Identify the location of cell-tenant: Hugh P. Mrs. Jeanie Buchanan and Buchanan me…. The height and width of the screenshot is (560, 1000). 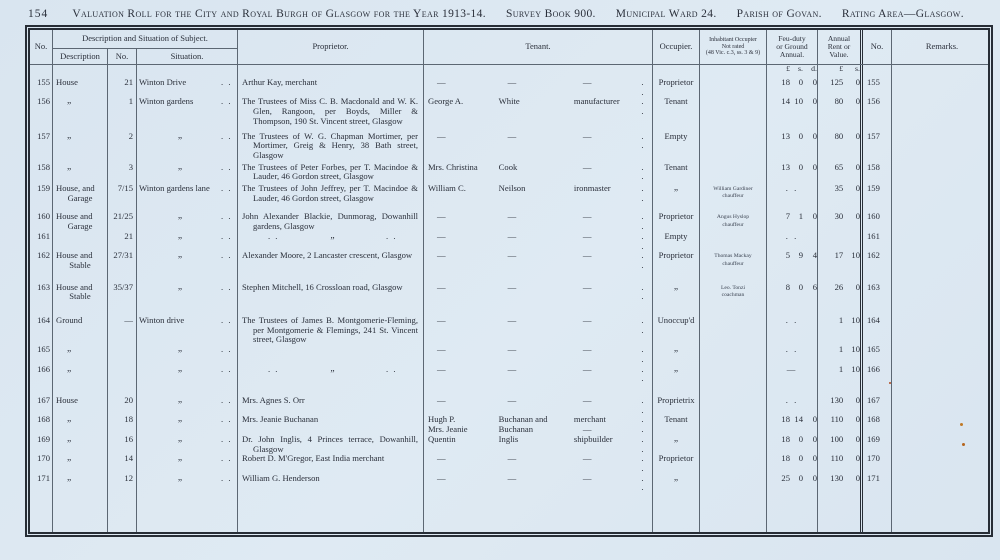
(538, 425).